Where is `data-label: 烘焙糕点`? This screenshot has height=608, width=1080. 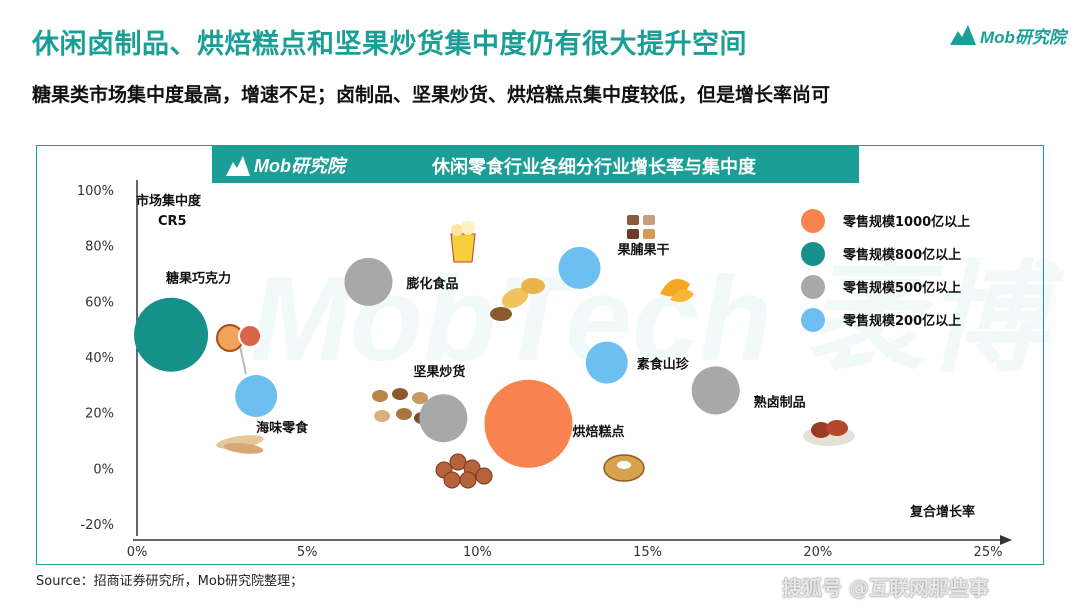
data-label: 烘焙糕点 is located at coordinates (598, 432).